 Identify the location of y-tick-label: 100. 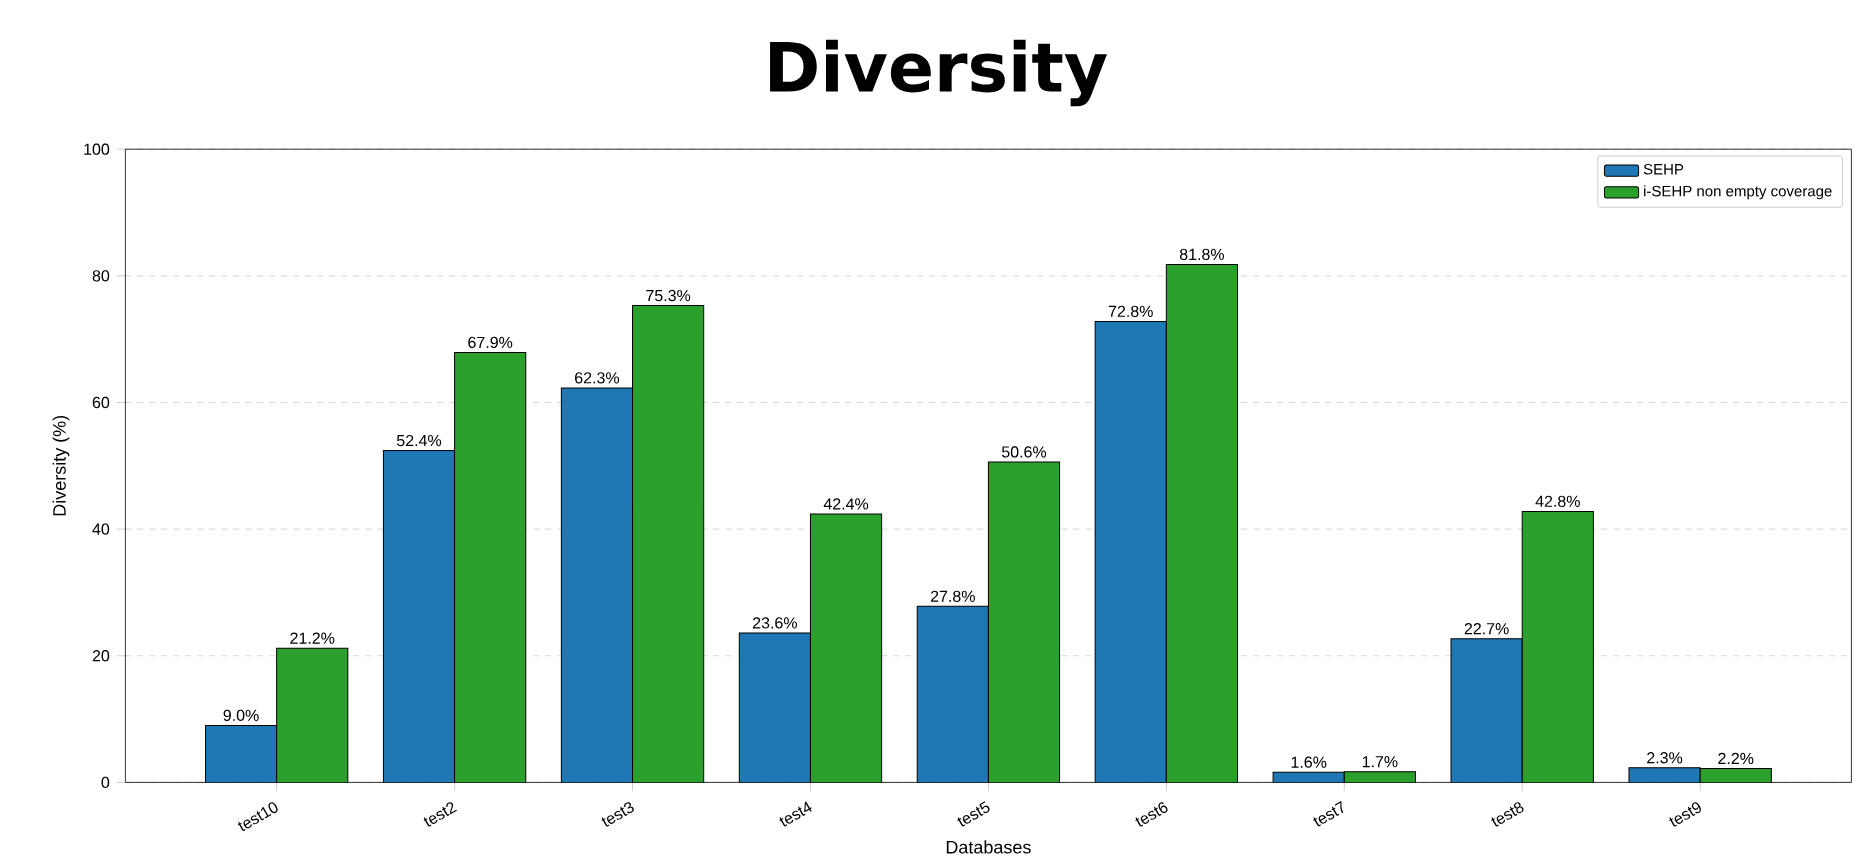
(97, 149).